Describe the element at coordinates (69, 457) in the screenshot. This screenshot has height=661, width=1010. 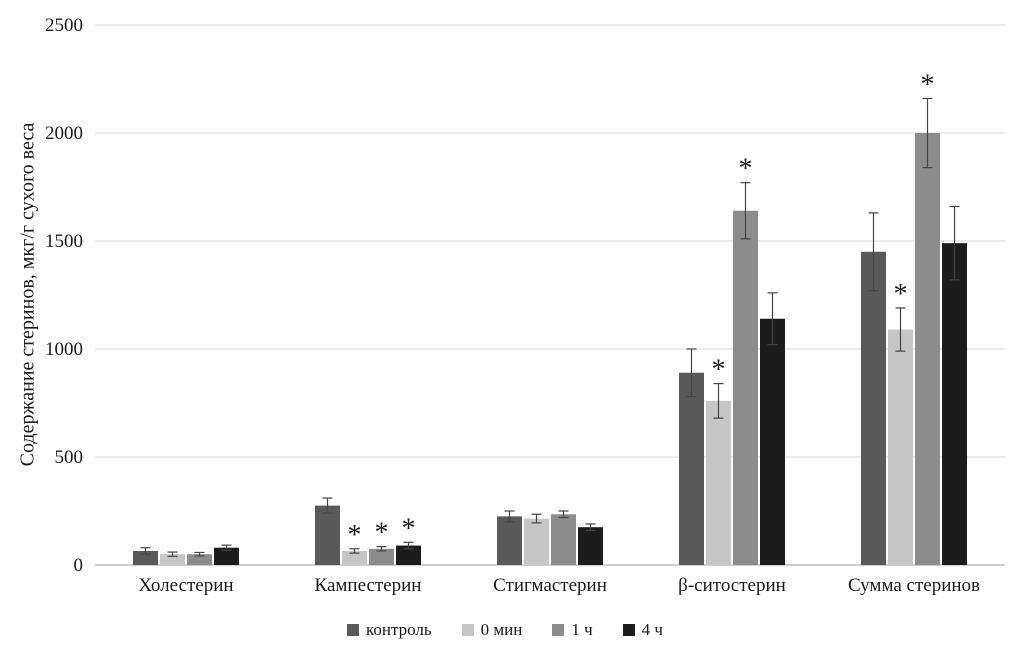
I see `y-tick-label: 500` at that location.